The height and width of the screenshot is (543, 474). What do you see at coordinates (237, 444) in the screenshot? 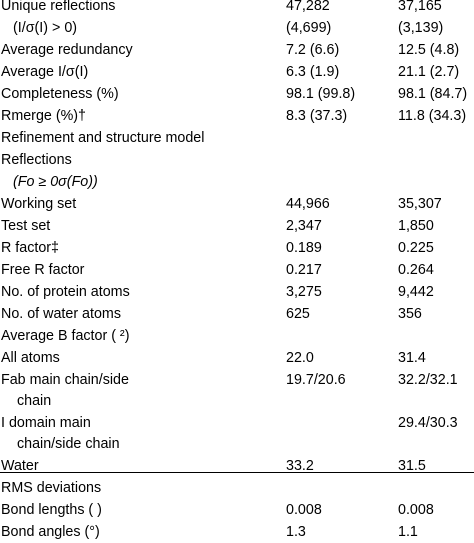
I see `table-row-continuation: chain/side chain` at bounding box center [237, 444].